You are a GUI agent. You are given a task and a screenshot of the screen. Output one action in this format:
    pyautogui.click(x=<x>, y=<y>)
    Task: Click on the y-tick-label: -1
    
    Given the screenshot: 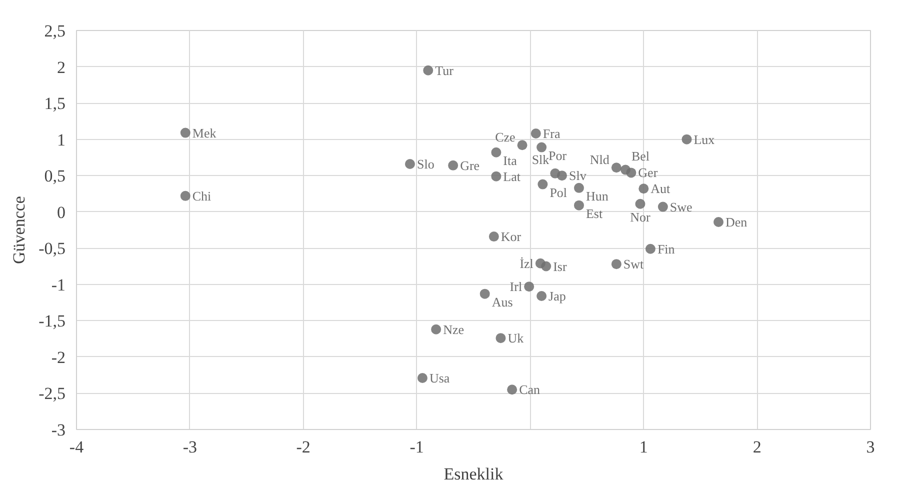 What is the action you would take?
    pyautogui.click(x=58, y=284)
    